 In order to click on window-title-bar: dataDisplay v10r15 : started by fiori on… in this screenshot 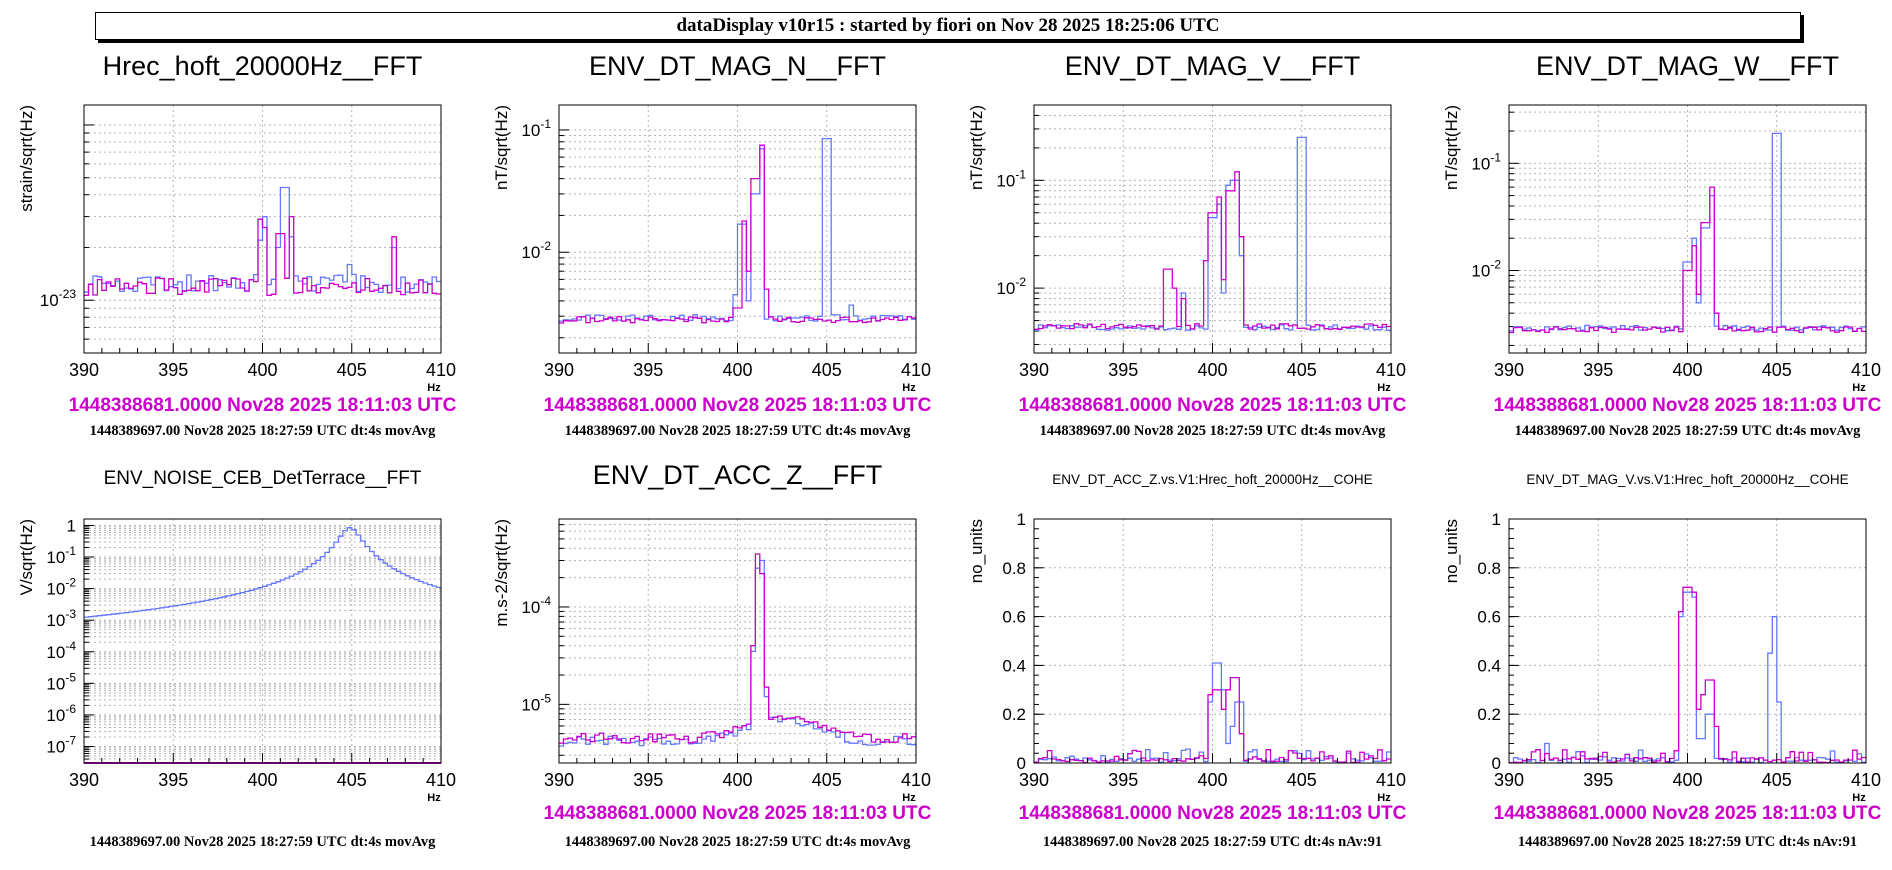, I will do `click(948, 26)`.